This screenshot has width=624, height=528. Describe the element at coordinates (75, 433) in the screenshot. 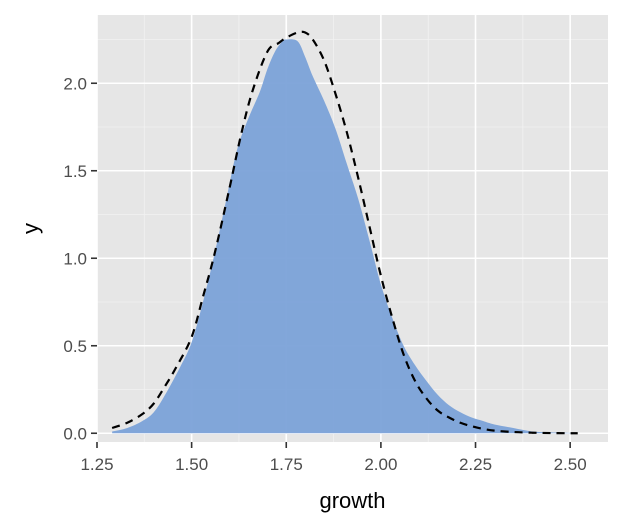

I see `y-tick-label: 0.0` at that location.